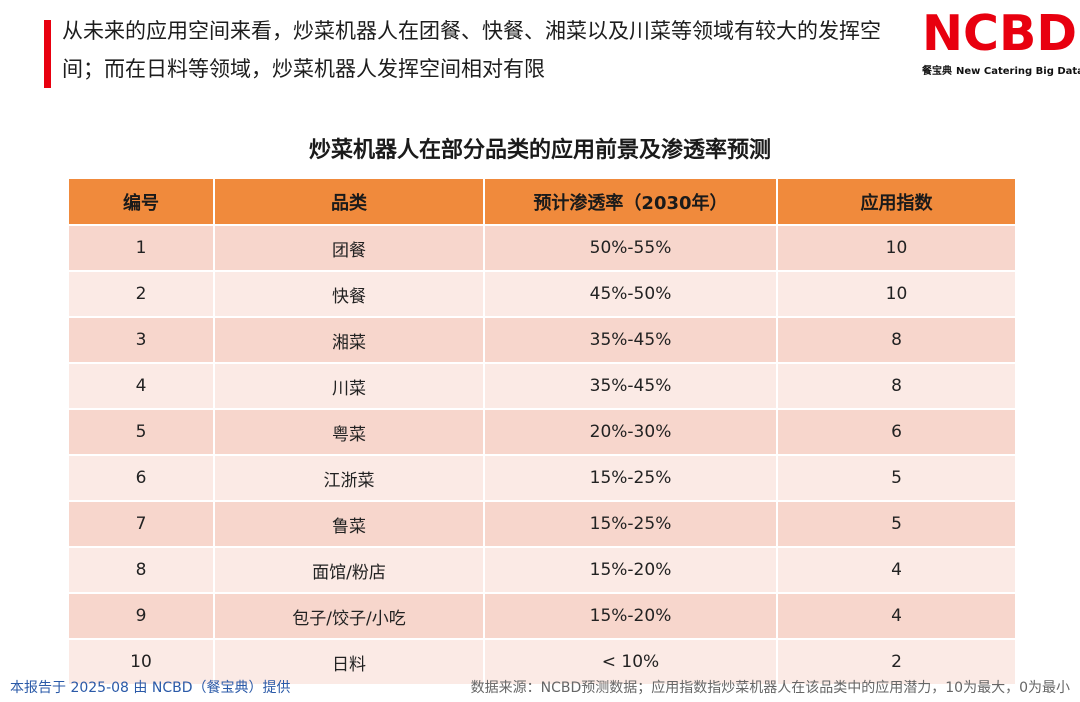 The width and height of the screenshot is (1080, 702). I want to click on cell-number: 4, so click(142, 385).